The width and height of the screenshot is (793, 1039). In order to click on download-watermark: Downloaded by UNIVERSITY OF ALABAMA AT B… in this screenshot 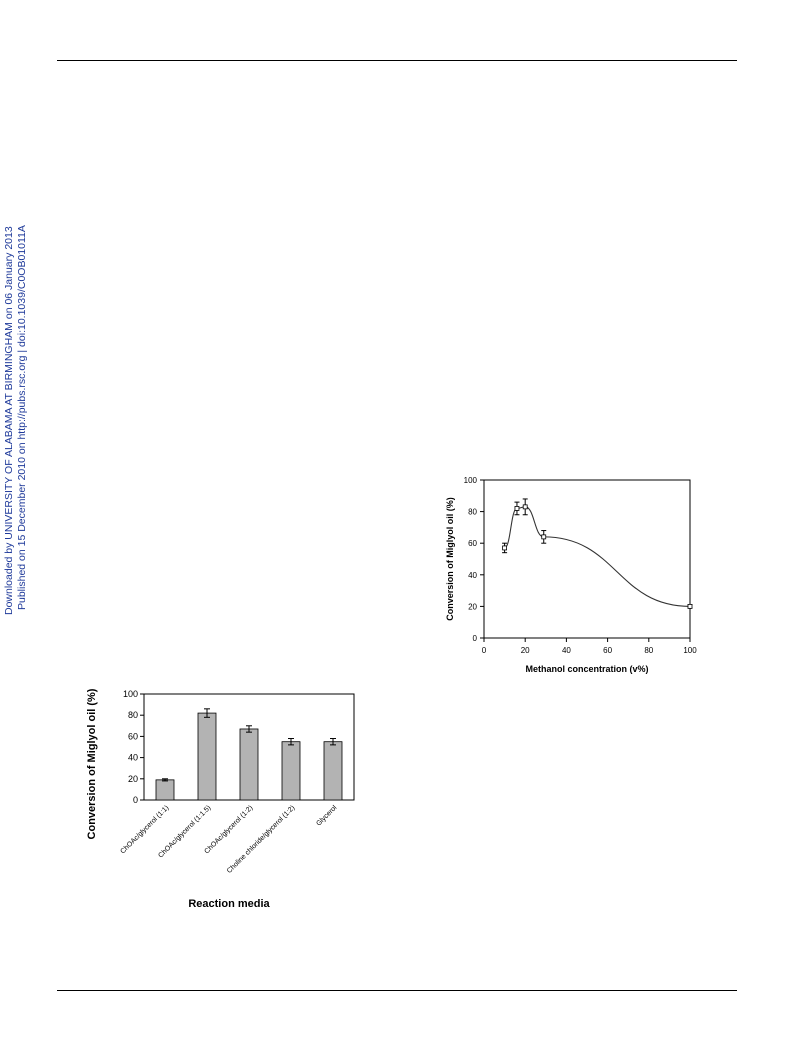, I will do `click(20, 519)`.